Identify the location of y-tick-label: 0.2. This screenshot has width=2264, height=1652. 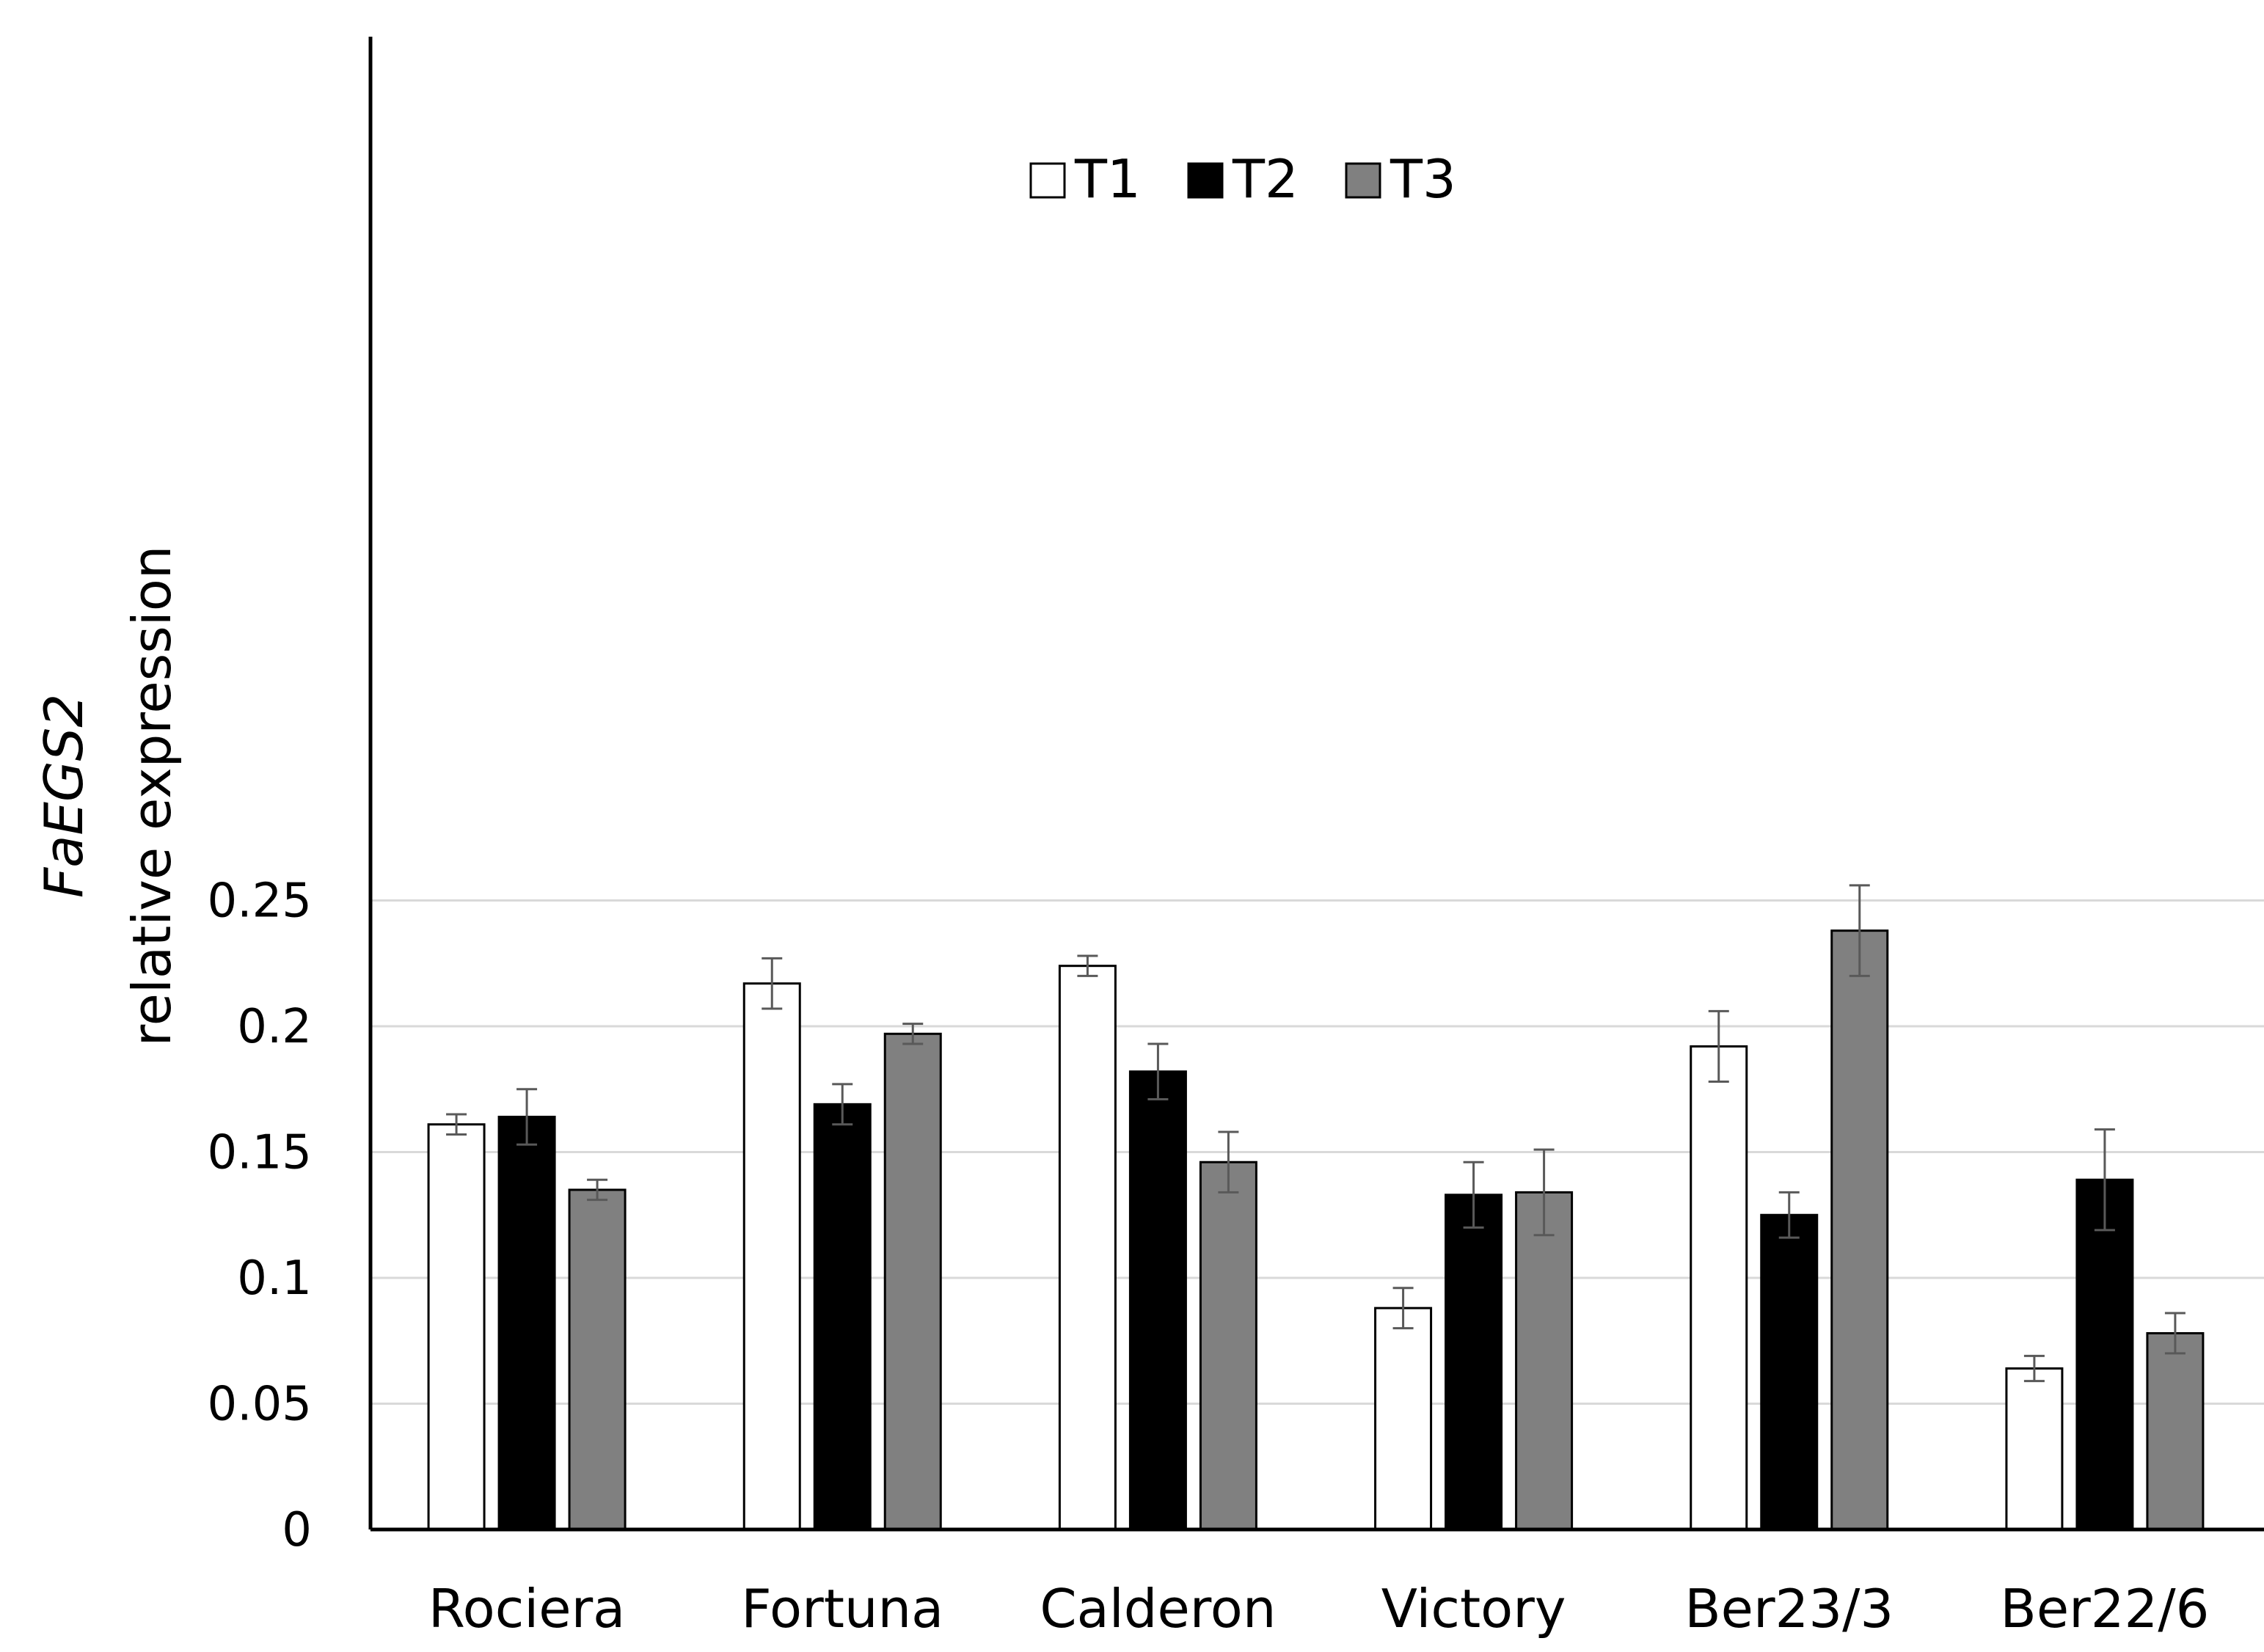
(274, 1027).